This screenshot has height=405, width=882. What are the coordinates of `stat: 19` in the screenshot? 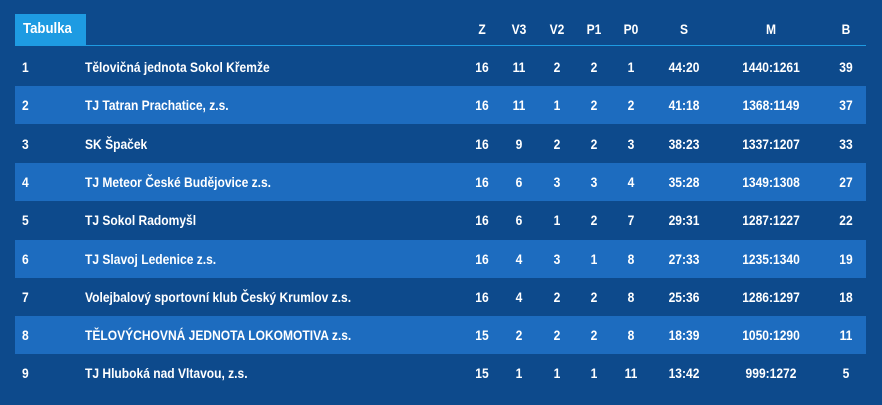 It's located at (846, 258).